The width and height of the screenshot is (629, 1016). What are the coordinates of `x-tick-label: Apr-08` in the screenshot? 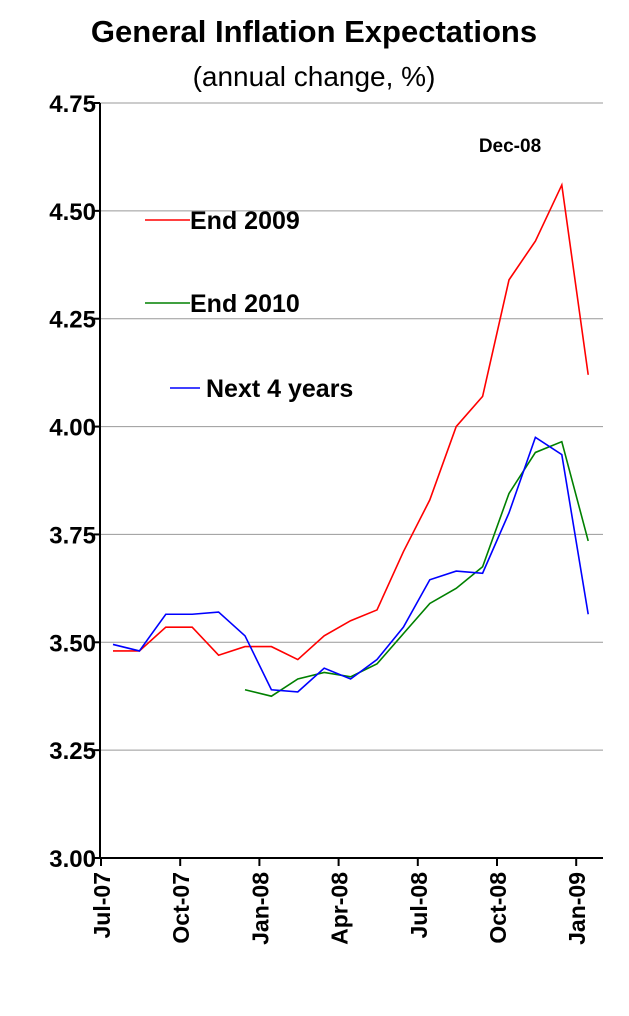 It's located at (340, 908).